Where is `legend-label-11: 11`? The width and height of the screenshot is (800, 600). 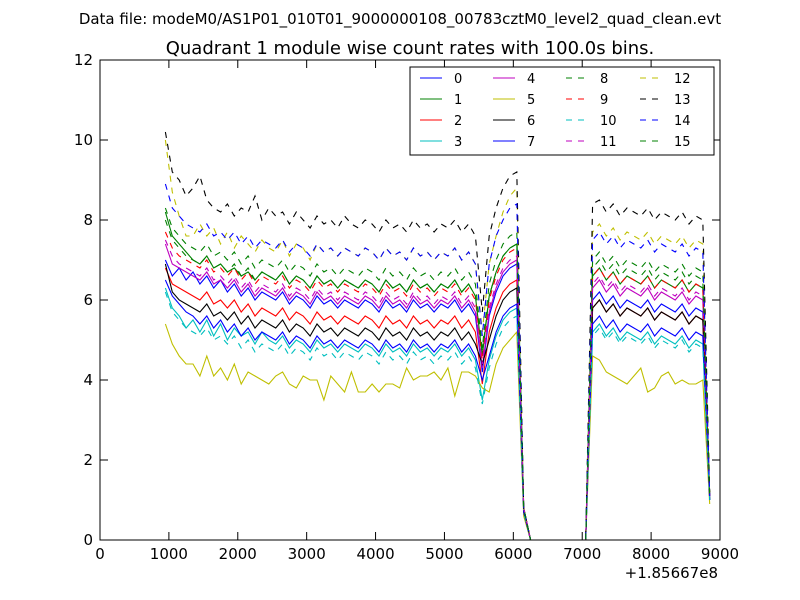 legend-label-11: 11 is located at coordinates (608, 142).